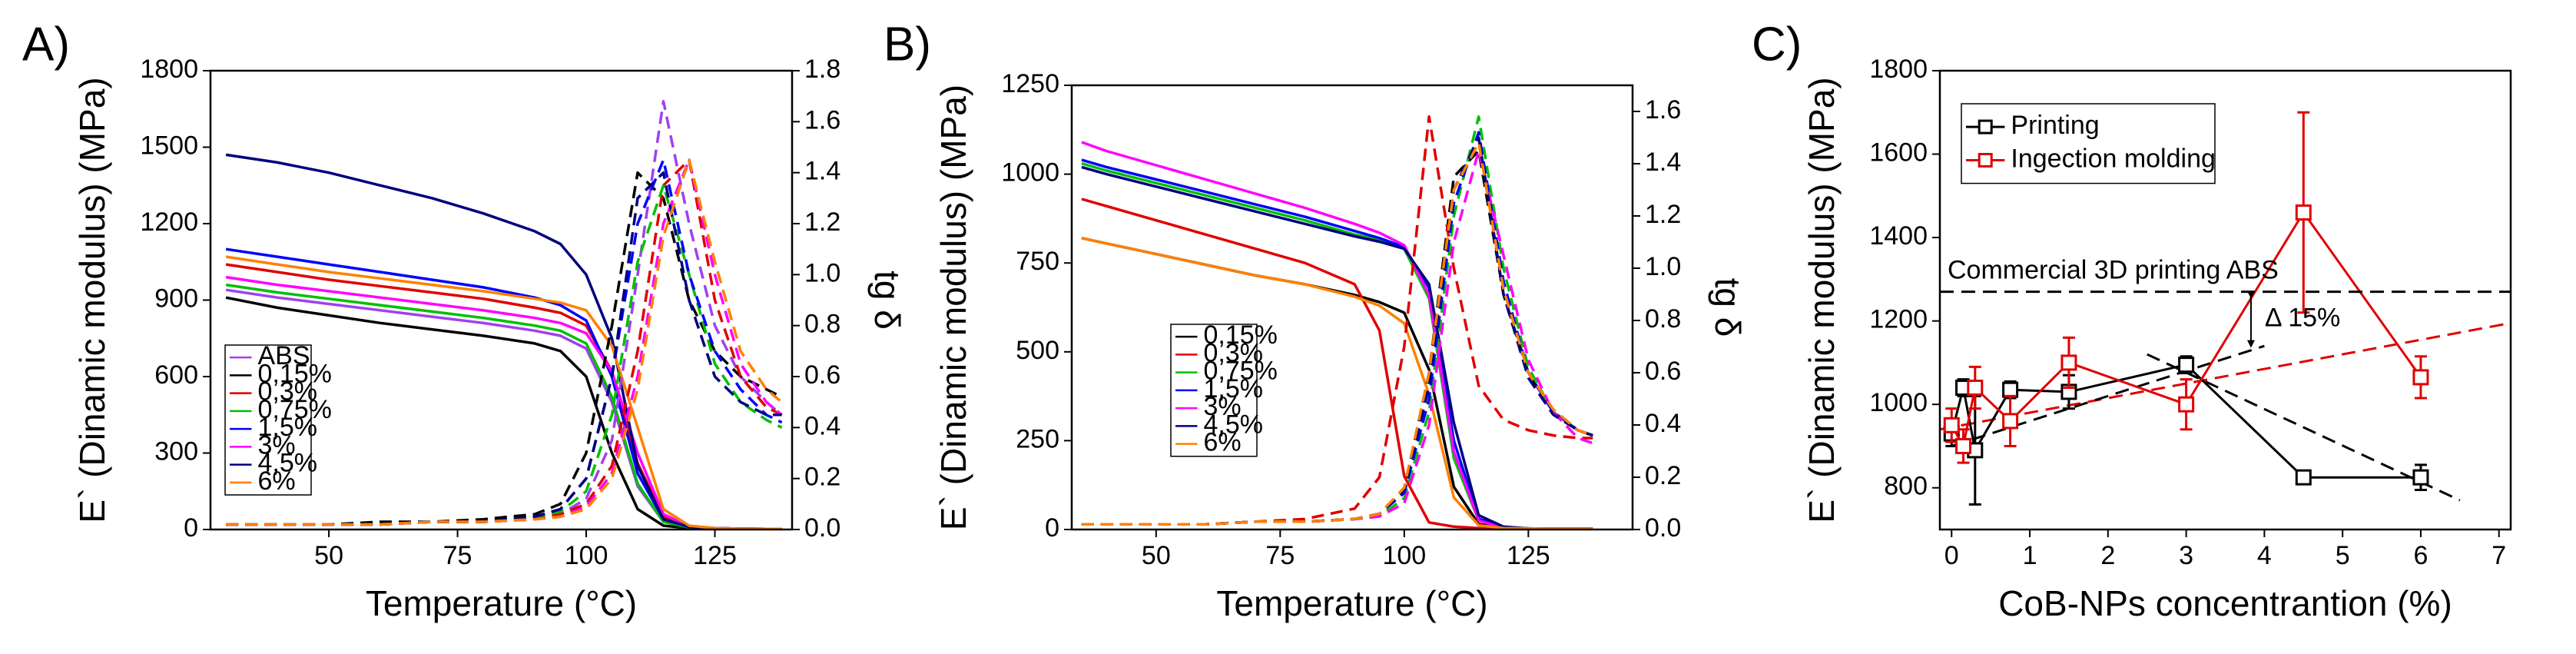 The width and height of the screenshot is (2576, 654). What do you see at coordinates (2055, 125) in the screenshot?
I see `legend-label: Printing` at bounding box center [2055, 125].